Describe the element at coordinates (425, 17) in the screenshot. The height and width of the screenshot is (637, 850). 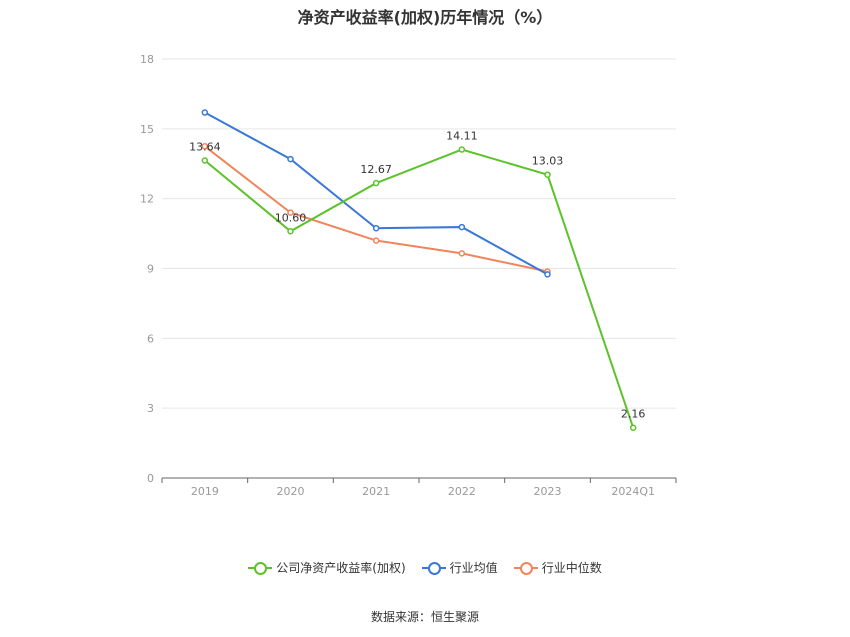
I see `chart-title: 净资产收益率(加权)历年情况（%）` at that location.